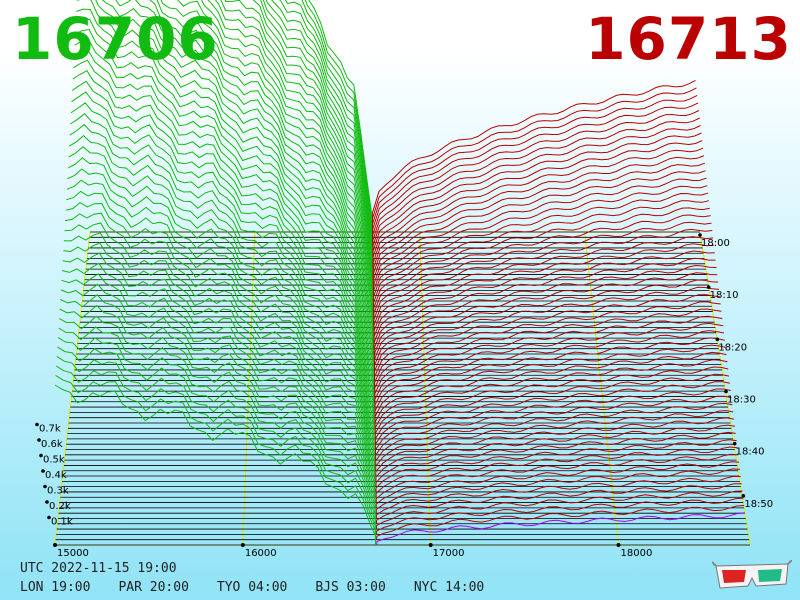 This screenshot has height=600, width=800. Describe the element at coordinates (56, 475) in the screenshot. I see `z-tick-label: 0.4k` at that location.